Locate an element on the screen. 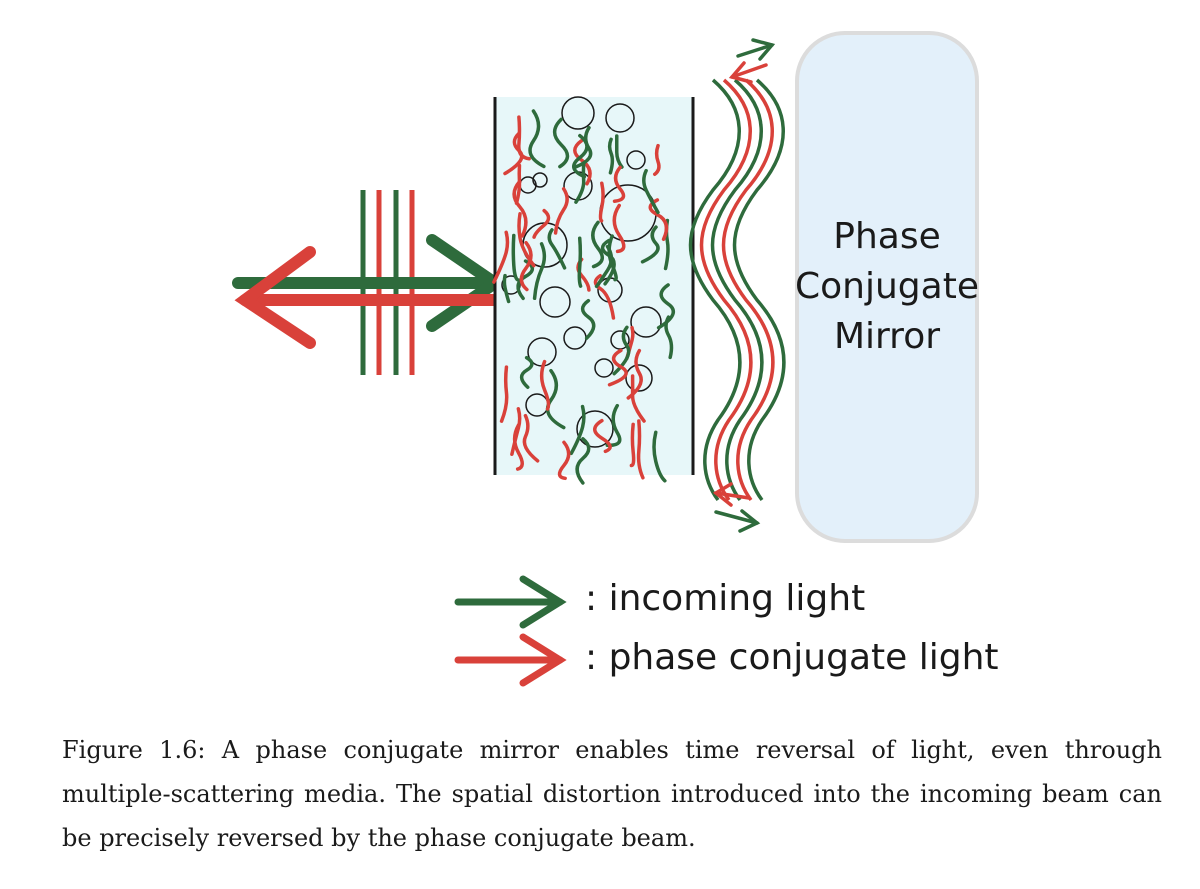 The image size is (1200, 889). mirror-label-line3: Mirror is located at coordinates (887, 336).